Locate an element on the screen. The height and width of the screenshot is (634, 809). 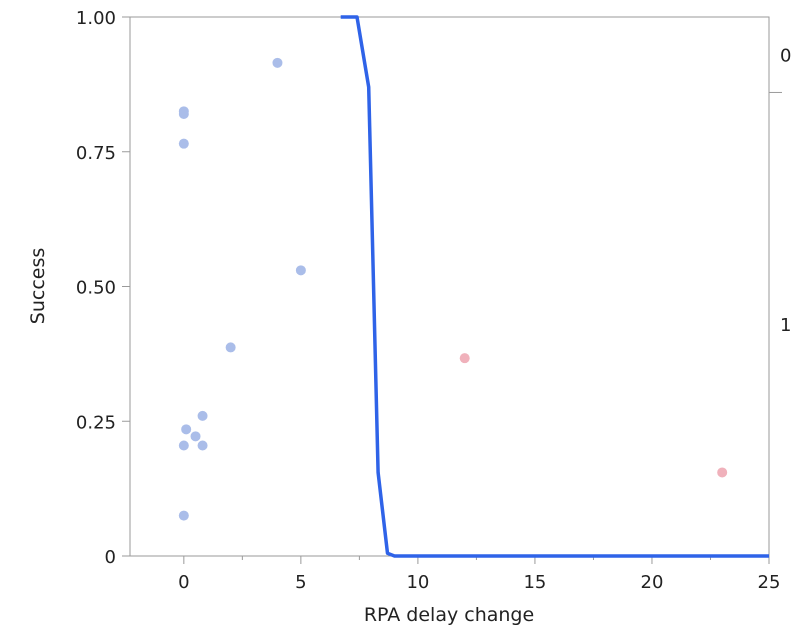
y-axis-label: Success is located at coordinates (38, 286).